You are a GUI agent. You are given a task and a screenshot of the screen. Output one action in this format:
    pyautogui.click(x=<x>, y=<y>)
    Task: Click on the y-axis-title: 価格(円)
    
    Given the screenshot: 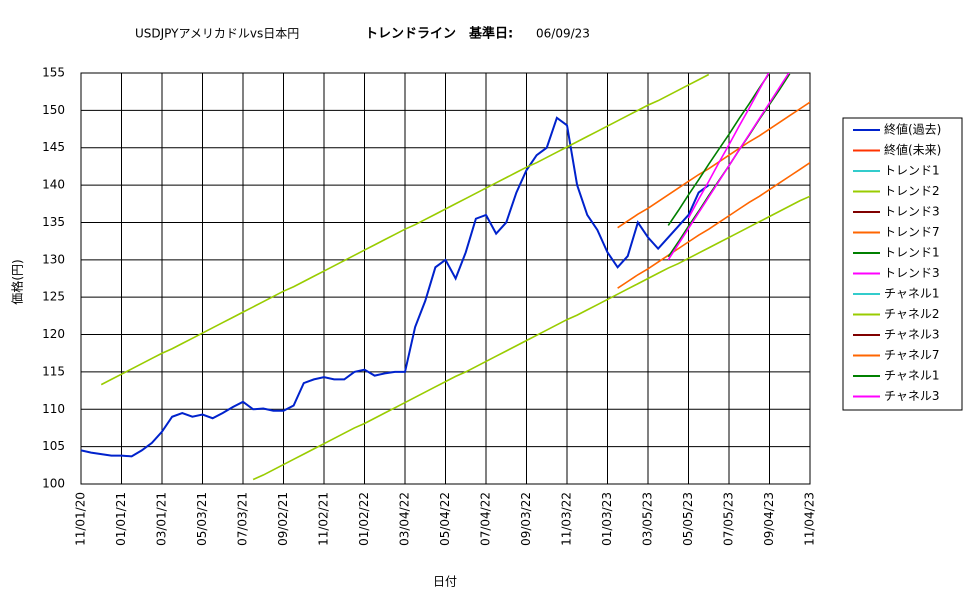 What is the action you would take?
    pyautogui.click(x=17, y=281)
    